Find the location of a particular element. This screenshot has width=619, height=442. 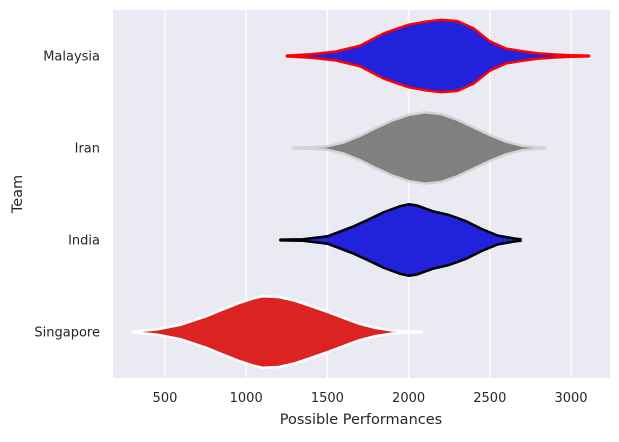

x-tick-label: 3000 is located at coordinates (570, 398).